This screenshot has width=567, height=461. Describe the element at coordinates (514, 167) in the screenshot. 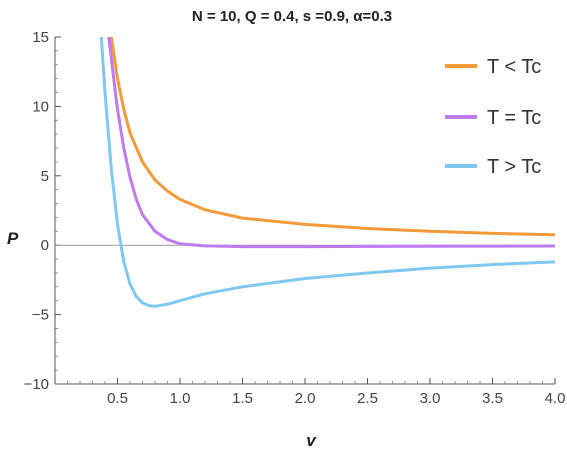

I see `legend-label: T > Tc` at that location.